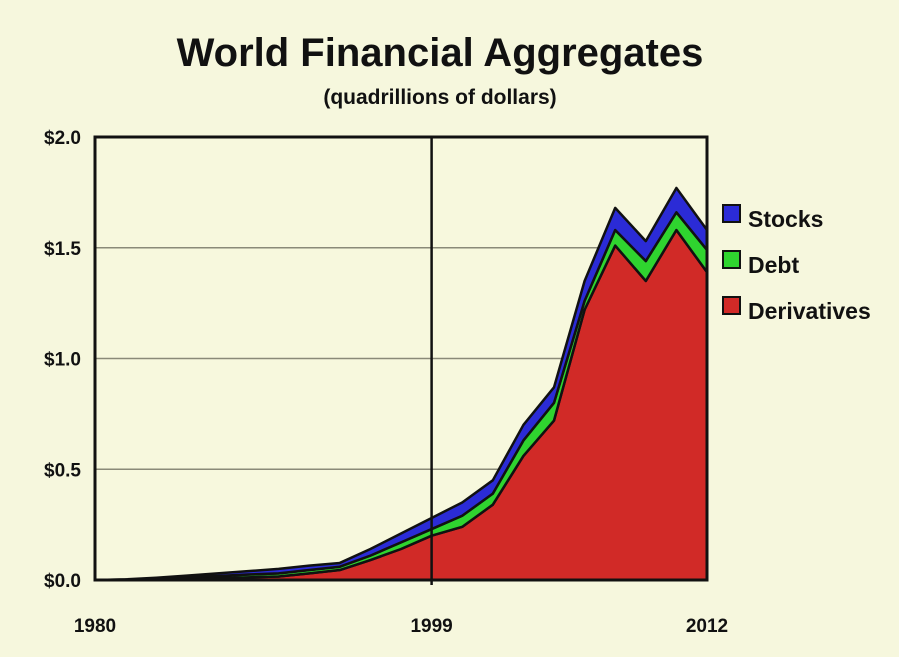 The width and height of the screenshot is (899, 657). Describe the element at coordinates (62, 249) in the screenshot. I see `y-tick-label: $1.5` at that location.